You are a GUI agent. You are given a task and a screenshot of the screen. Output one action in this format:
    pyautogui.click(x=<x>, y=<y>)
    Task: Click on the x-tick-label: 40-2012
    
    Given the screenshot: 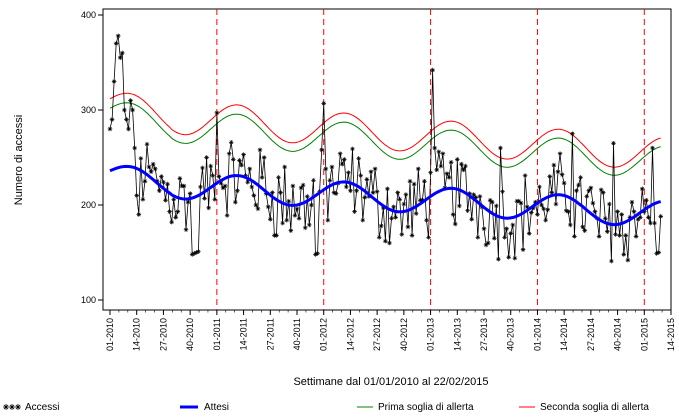 What is the action you would take?
    pyautogui.click(x=404, y=334)
    